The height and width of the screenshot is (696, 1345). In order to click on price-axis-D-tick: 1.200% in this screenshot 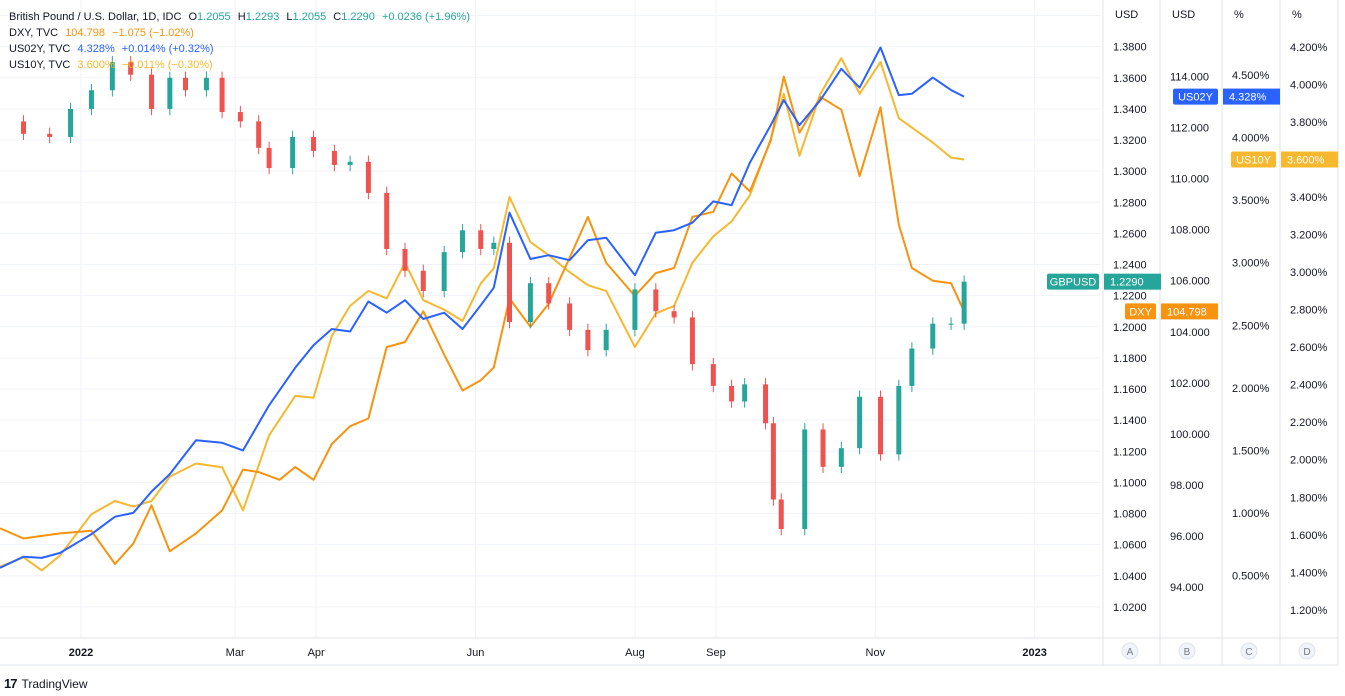, I will do `click(1309, 611)`.